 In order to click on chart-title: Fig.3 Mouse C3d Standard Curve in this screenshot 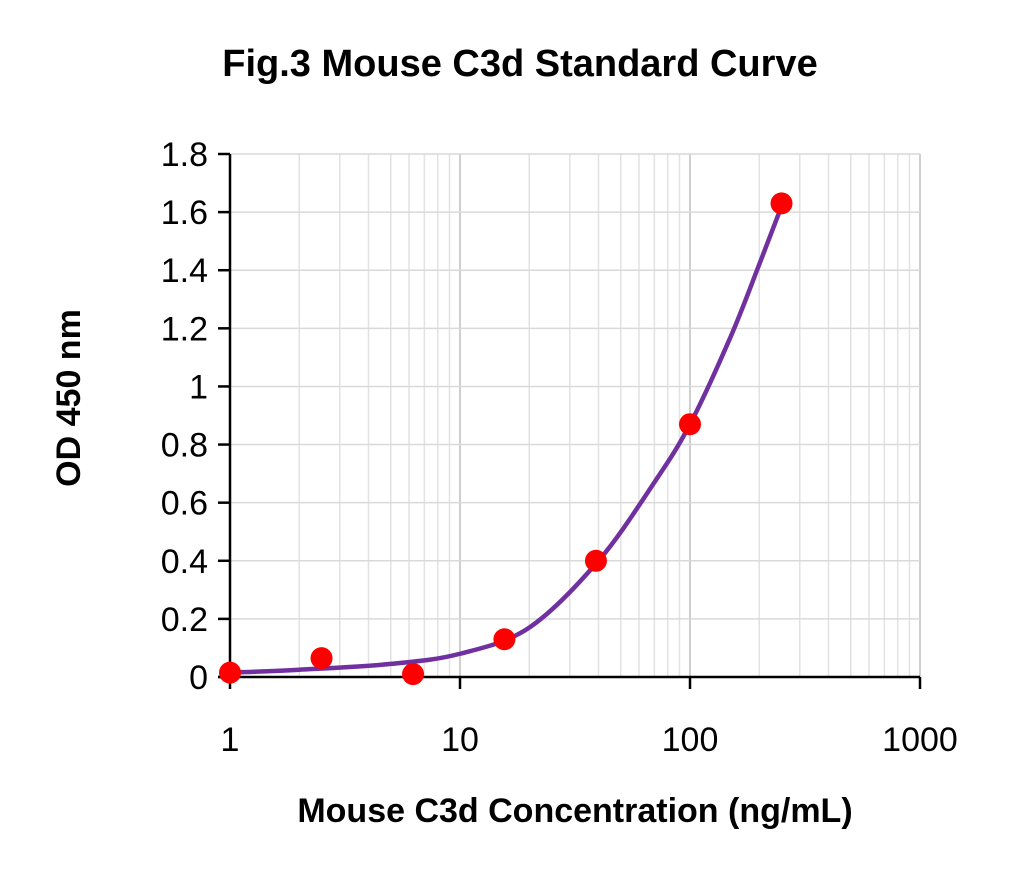, I will do `click(519, 64)`.